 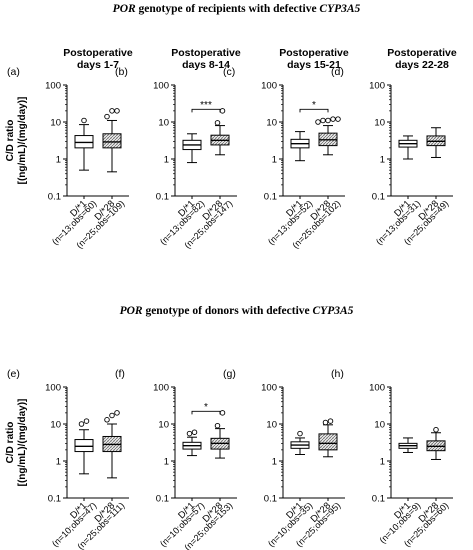 I want to click on panel-title-line: days 1-7, so click(x=98, y=65).